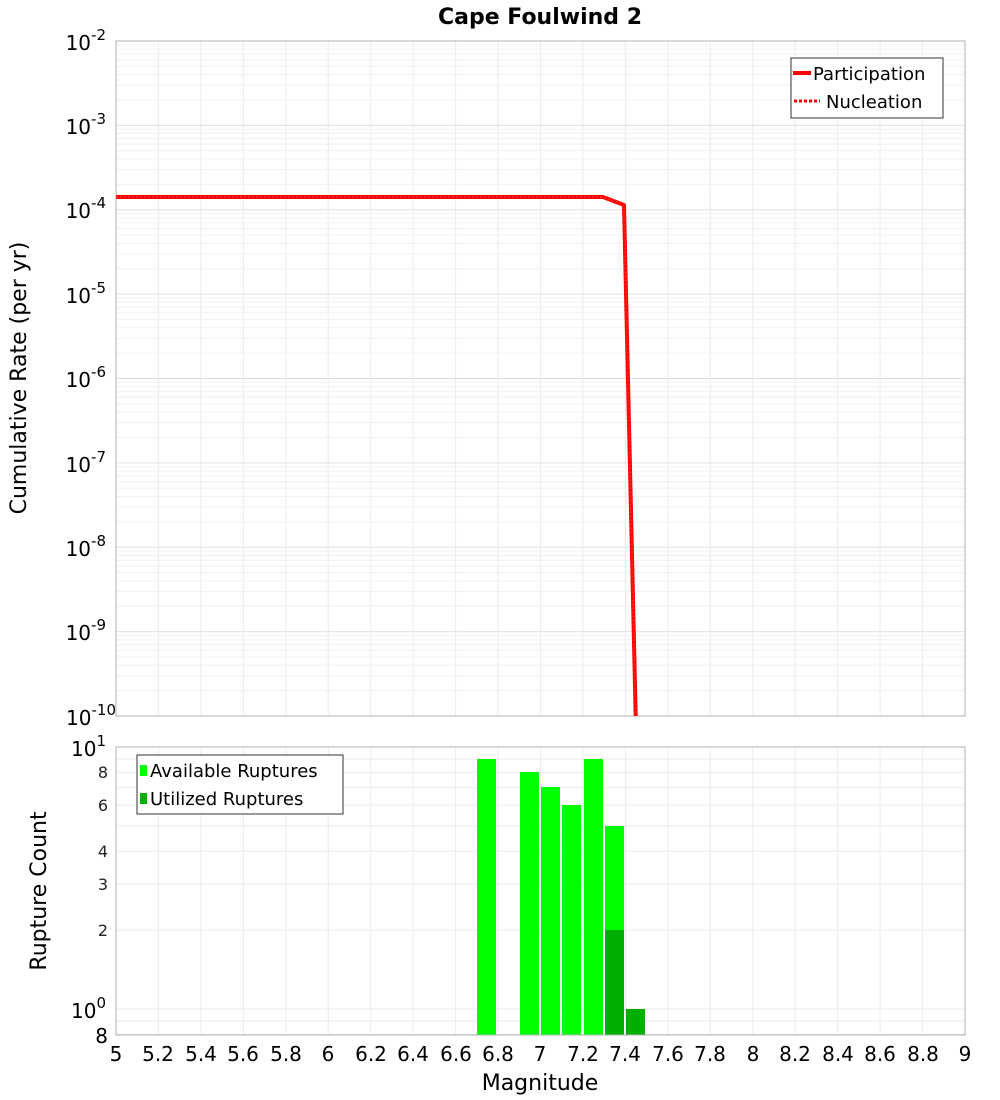 The width and height of the screenshot is (1000, 1100). What do you see at coordinates (103, 884) in the screenshot?
I see `ytick-3: 3` at bounding box center [103, 884].